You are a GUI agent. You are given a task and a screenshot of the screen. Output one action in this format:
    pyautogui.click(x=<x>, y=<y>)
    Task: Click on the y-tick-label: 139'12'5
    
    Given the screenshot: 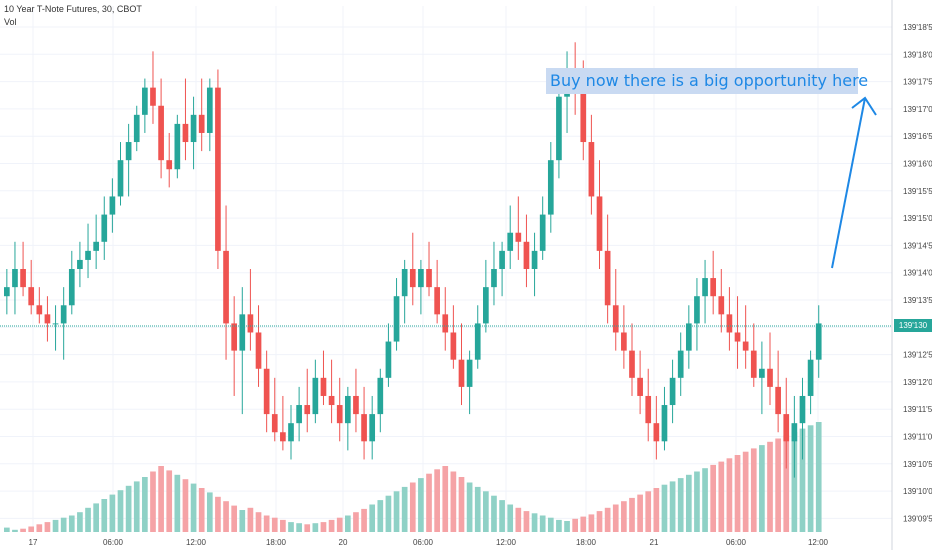 What is the action you would take?
    pyautogui.click(x=917, y=355)
    